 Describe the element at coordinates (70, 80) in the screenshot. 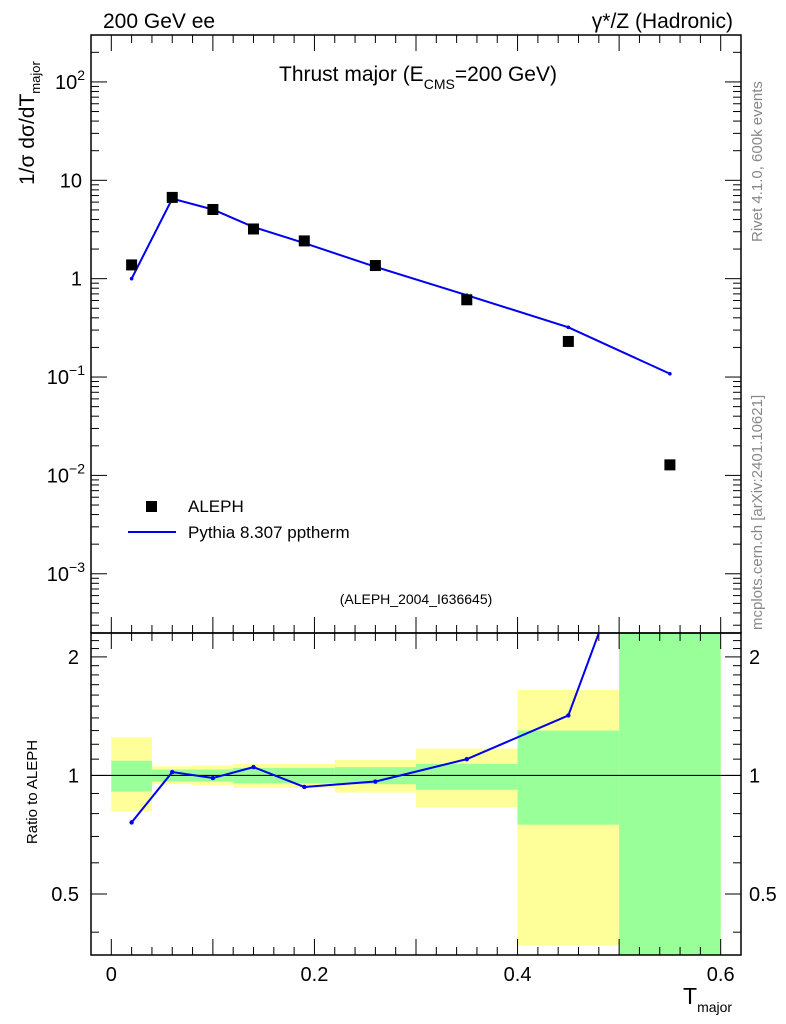

I see `main-y-tick-label: 10²` at that location.